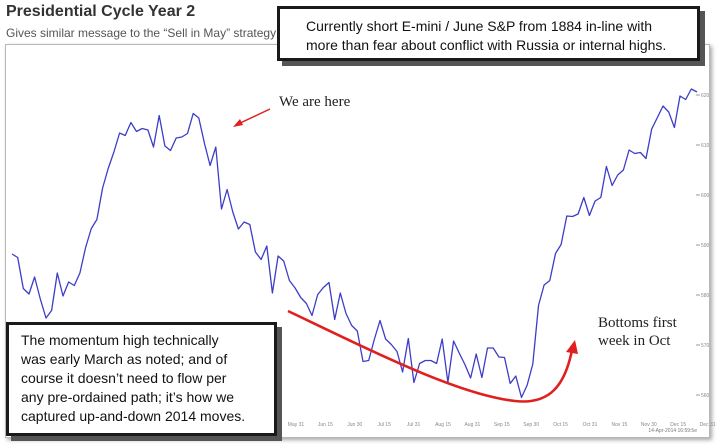 Image resolution: width=719 pixels, height=445 pixels. I want to click on bottoms-label-line1: Bottoms first, so click(638, 323).